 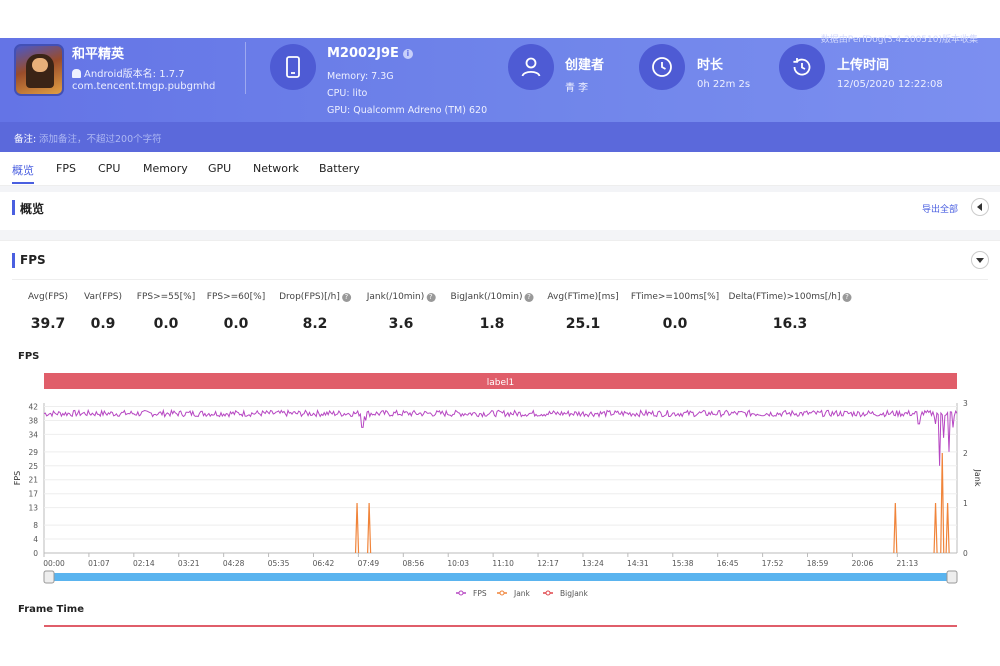 What do you see at coordinates (503, 563) in the screenshot?
I see `x-tick-label: 11:10` at bounding box center [503, 563].